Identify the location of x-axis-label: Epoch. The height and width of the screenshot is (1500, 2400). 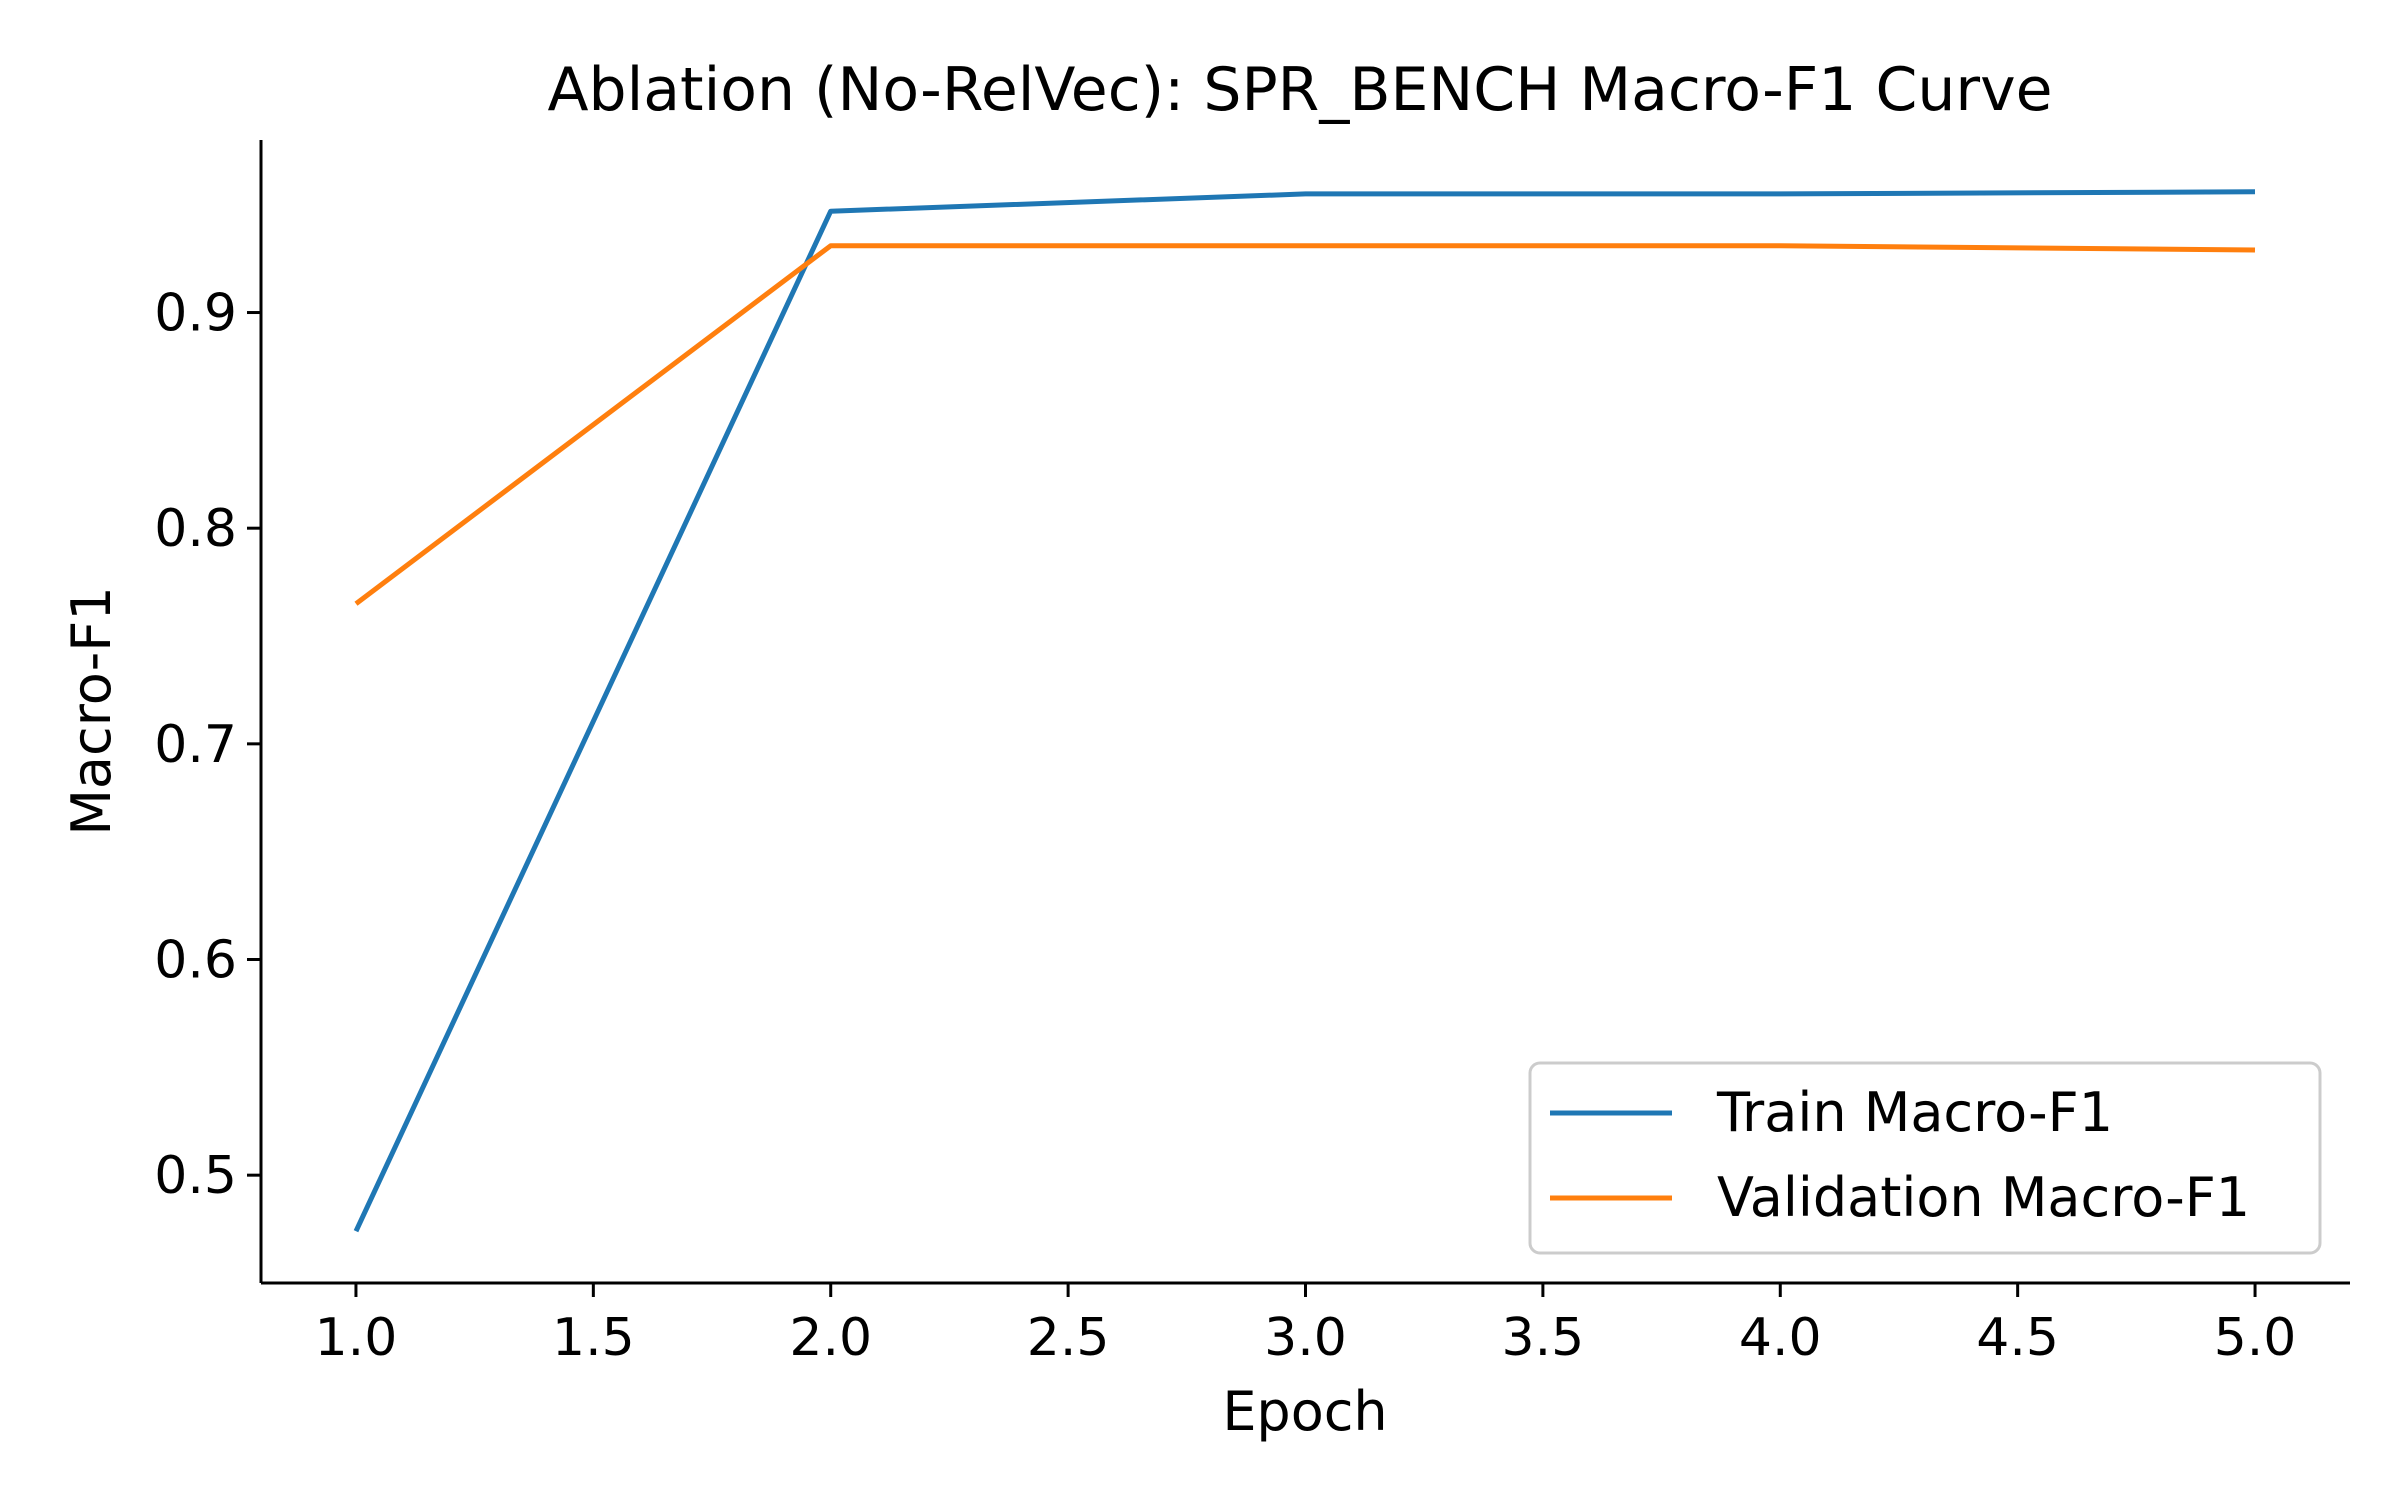
(1304, 1411).